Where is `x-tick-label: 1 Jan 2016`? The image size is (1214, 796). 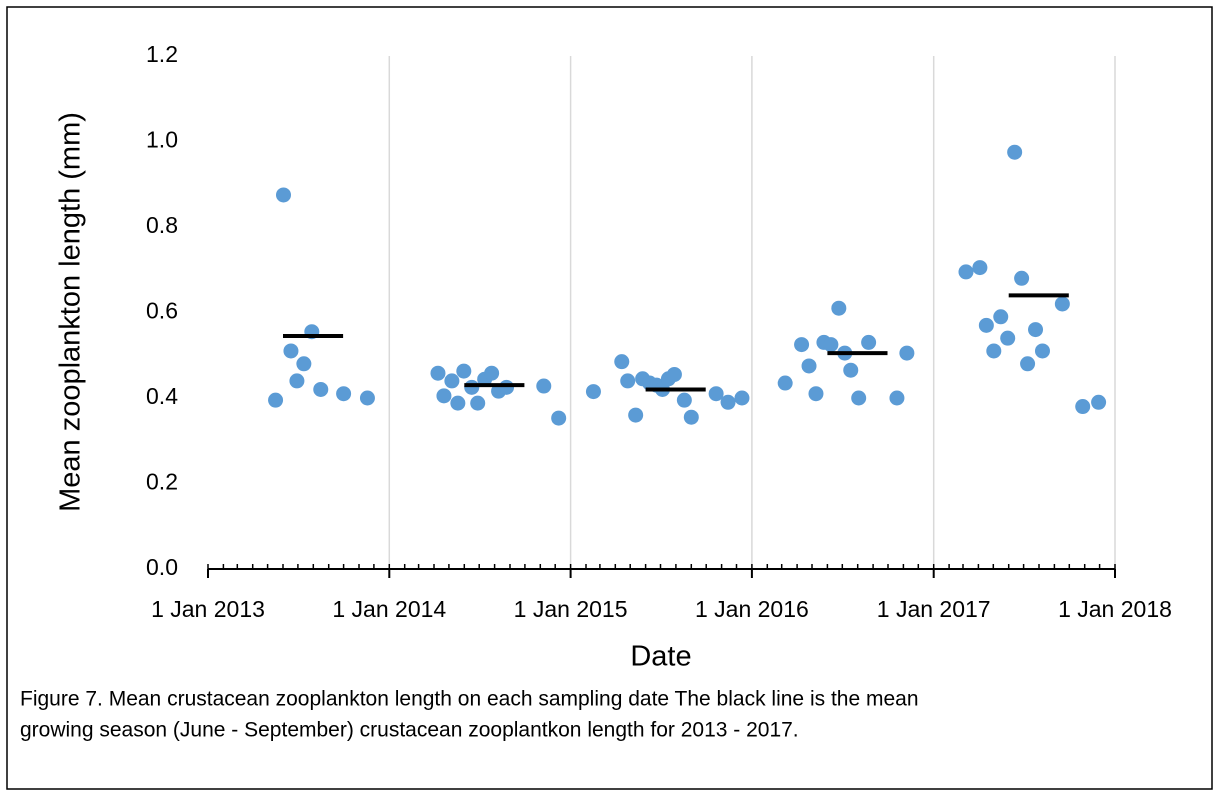
x-tick-label: 1 Jan 2016 is located at coordinates (752, 609).